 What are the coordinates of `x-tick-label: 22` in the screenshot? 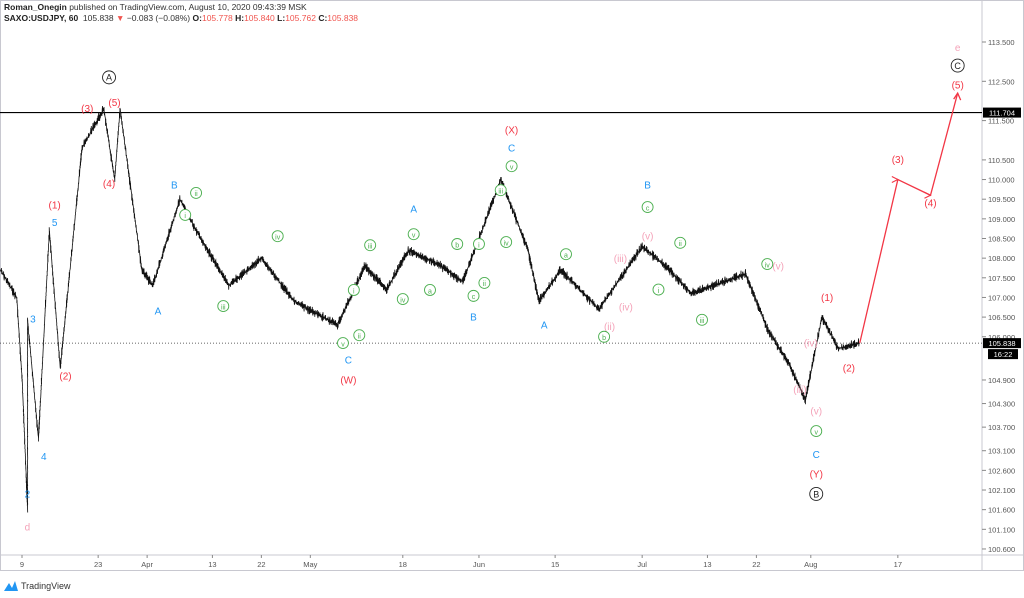 It's located at (756, 564).